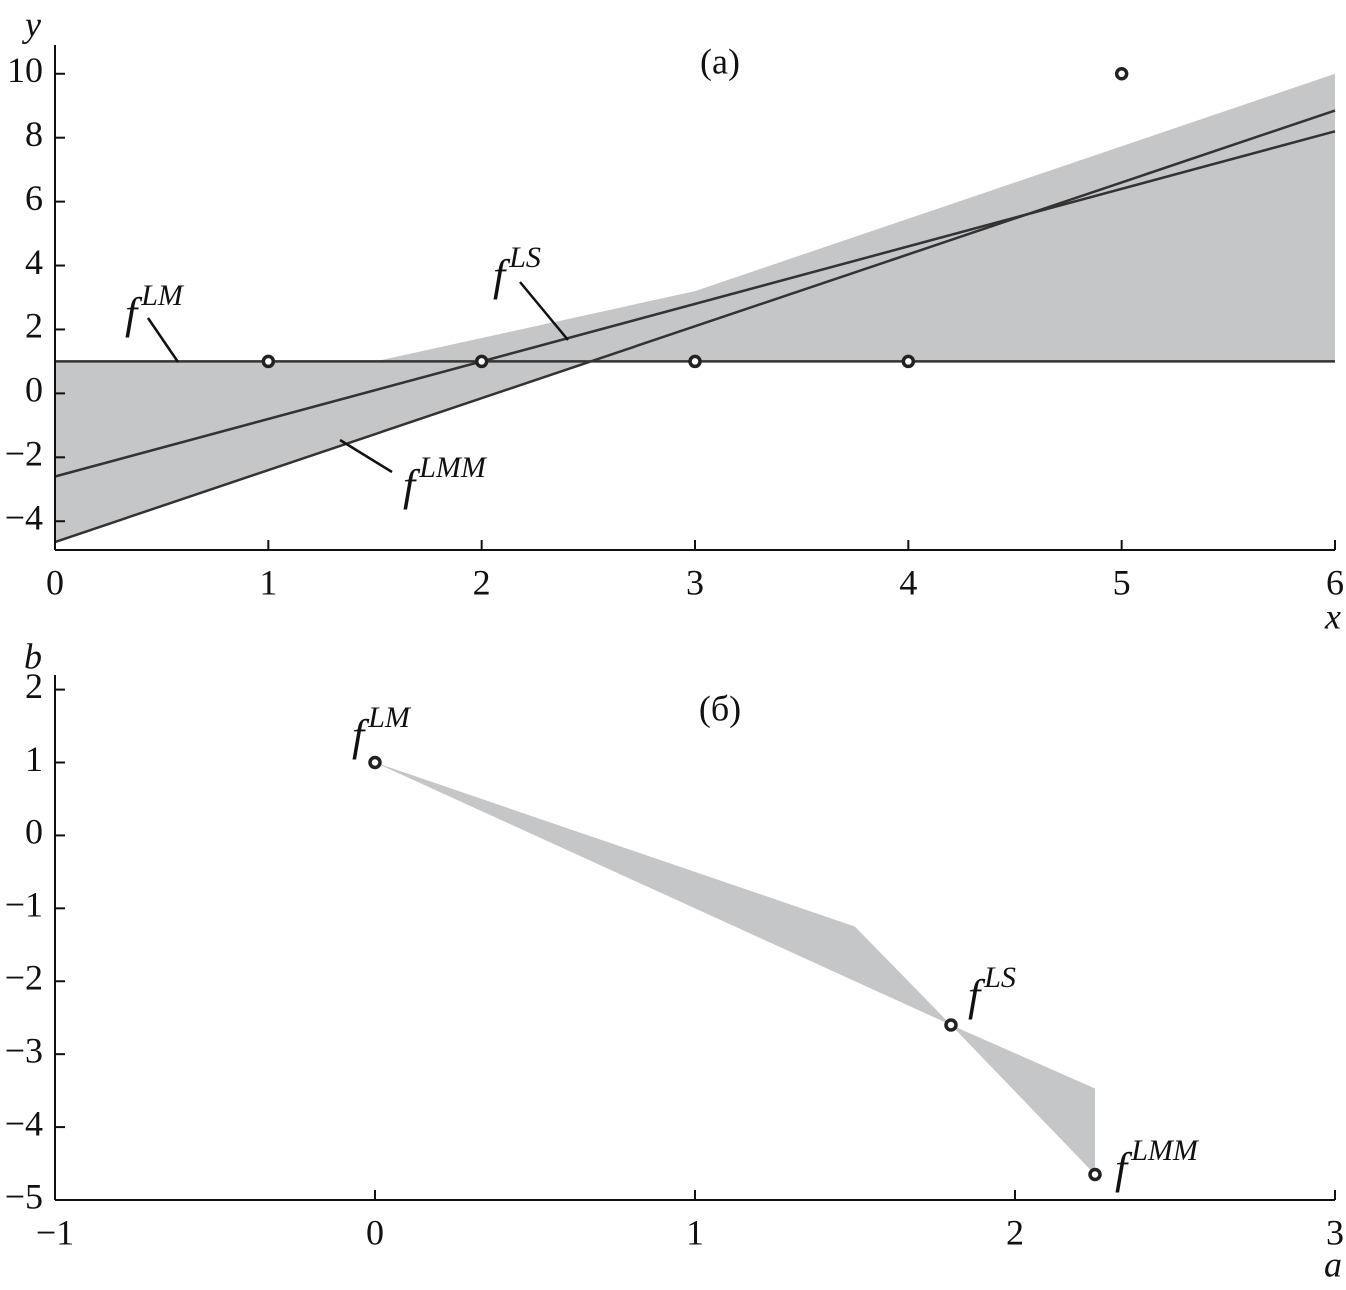 This screenshot has width=1346, height=1290. Describe the element at coordinates (1333, 1264) in the screenshot. I see `x-axis-label: a` at that location.